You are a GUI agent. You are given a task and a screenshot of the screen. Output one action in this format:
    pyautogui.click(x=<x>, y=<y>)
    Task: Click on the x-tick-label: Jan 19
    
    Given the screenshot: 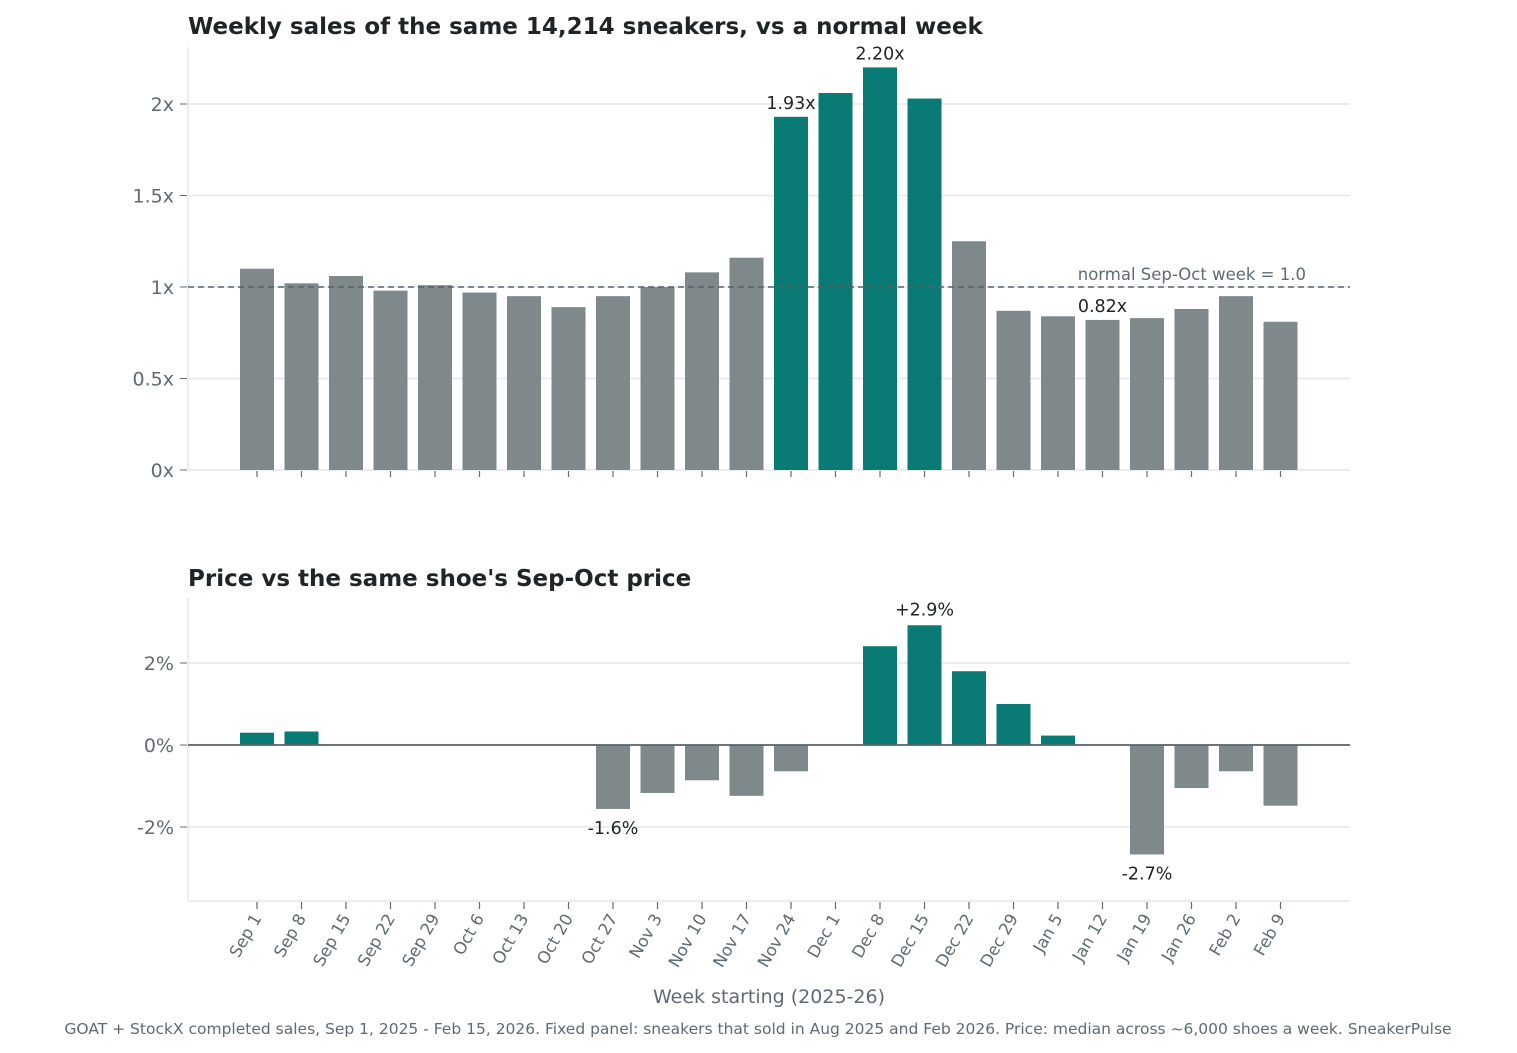 What is the action you would take?
    pyautogui.click(x=1134, y=938)
    